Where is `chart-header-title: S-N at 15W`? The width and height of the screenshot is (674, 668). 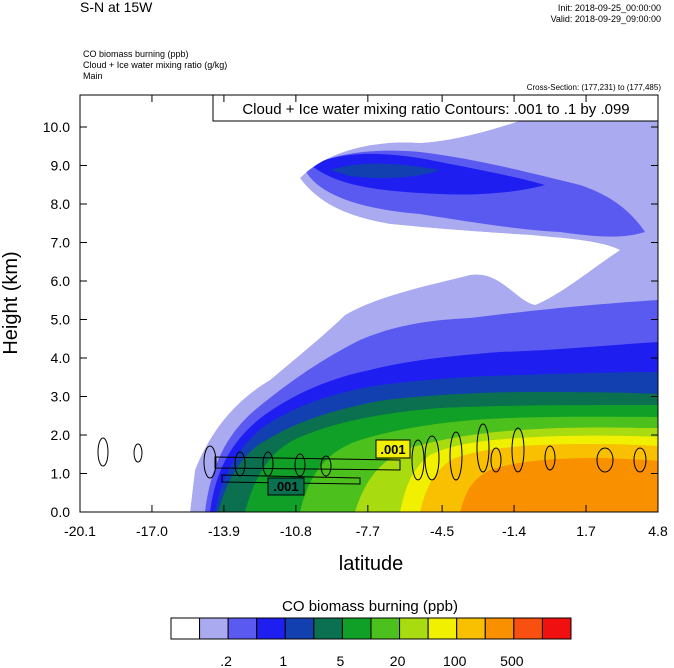
chart-header-title: S-N at 15W is located at coordinates (116, 7).